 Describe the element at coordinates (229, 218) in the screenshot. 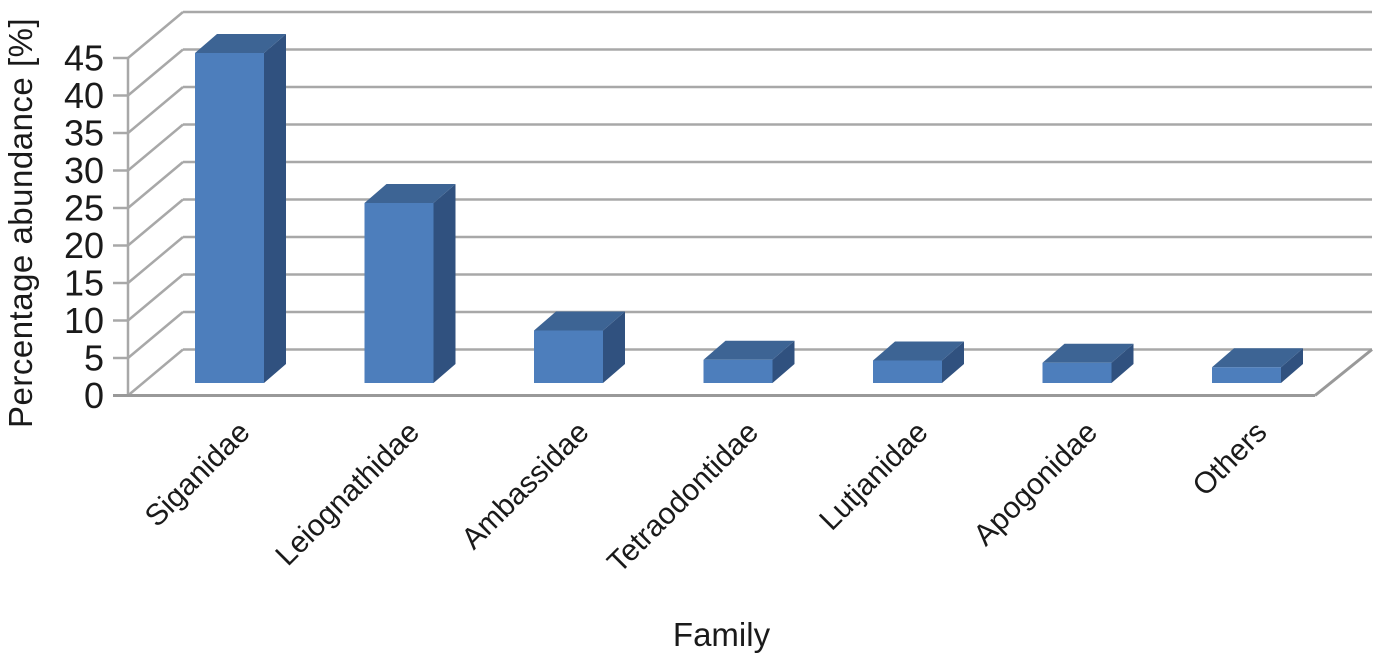

I see `bar-Siganidae` at that location.